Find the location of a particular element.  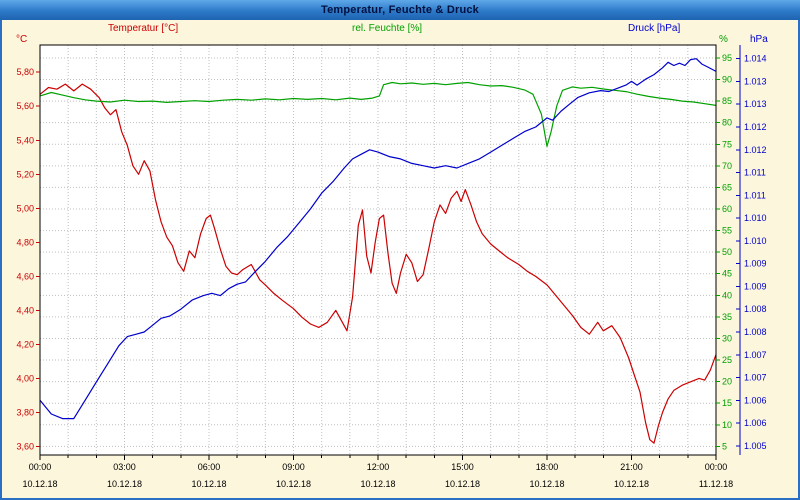

left-tick-label: 4,00 is located at coordinates (25, 378).